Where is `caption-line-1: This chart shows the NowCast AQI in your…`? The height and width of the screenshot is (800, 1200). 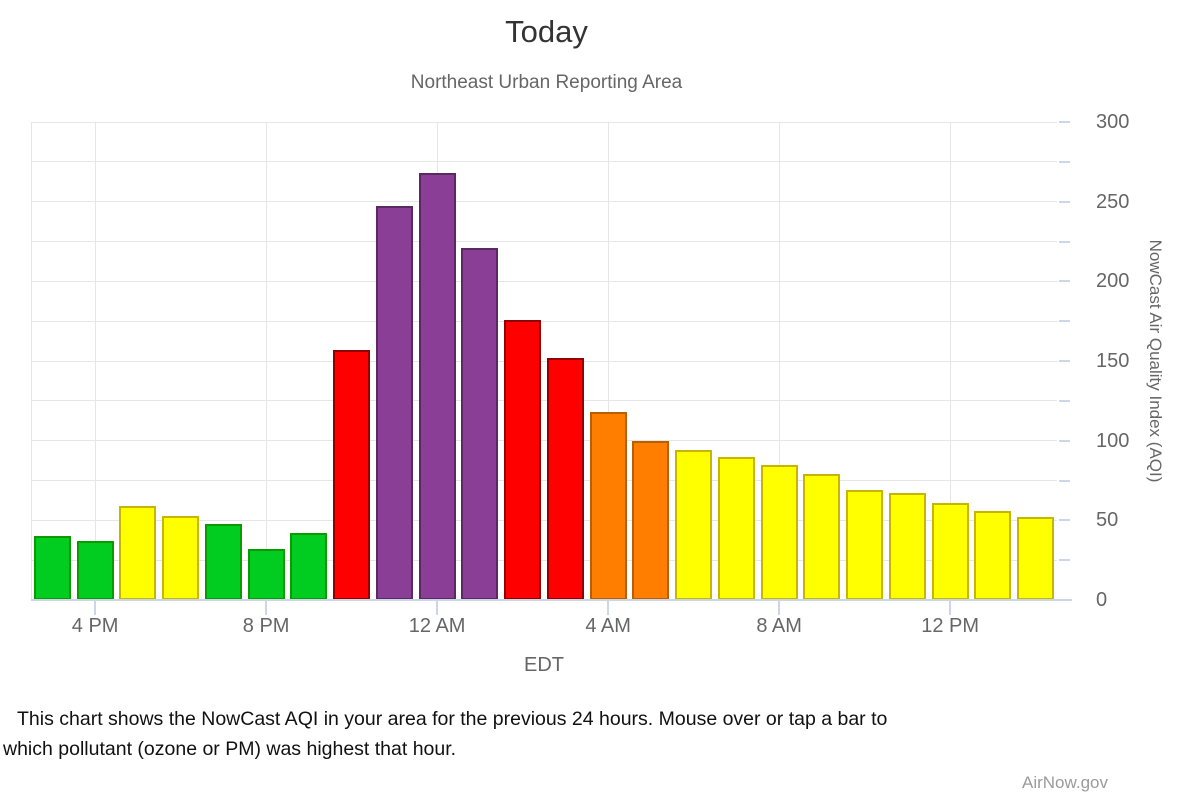 caption-line-1: This chart shows the NowCast AQI in your… is located at coordinates (452, 719).